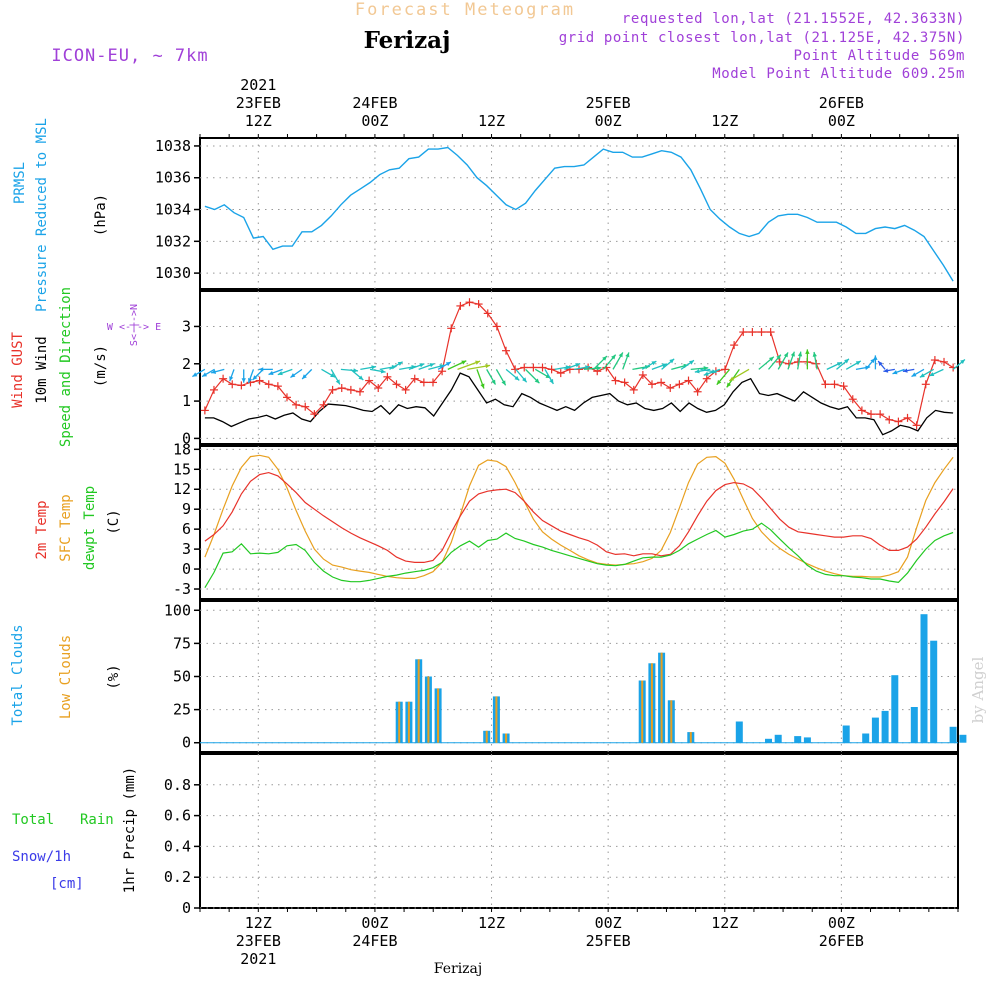  I want to click on y-tick-label: 0.2, so click(177, 877).